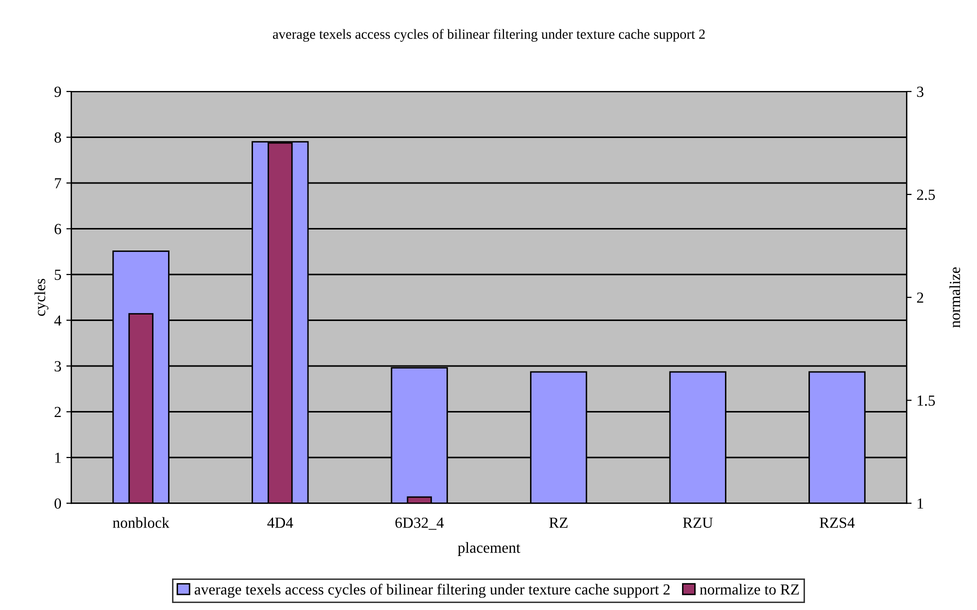 The width and height of the screenshot is (977, 610). Describe the element at coordinates (488, 35) in the screenshot. I see `chart-title: average texels access cycles of bilinear filtering under texture cache support 2` at that location.